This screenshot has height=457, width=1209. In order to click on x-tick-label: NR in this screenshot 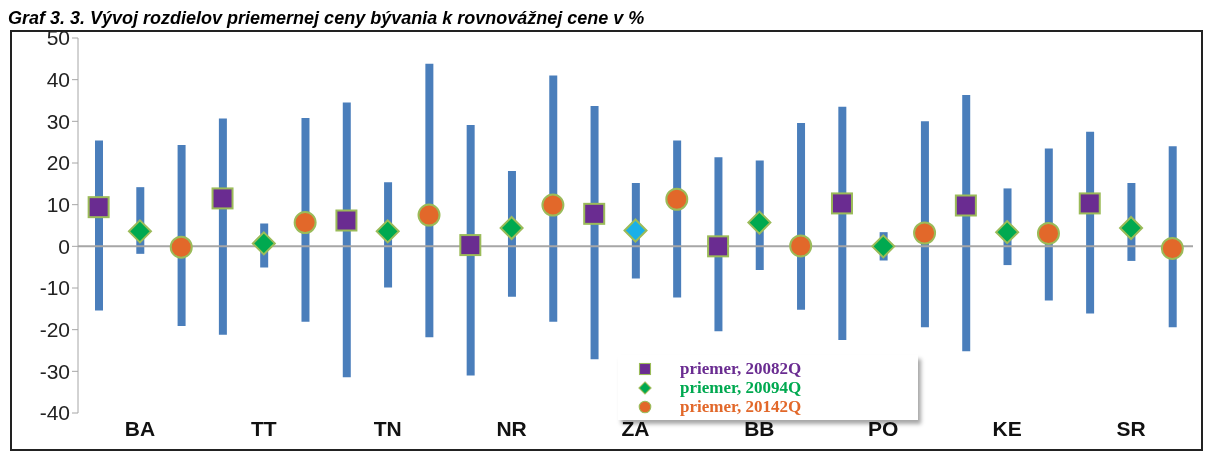, I will do `click(511, 428)`.